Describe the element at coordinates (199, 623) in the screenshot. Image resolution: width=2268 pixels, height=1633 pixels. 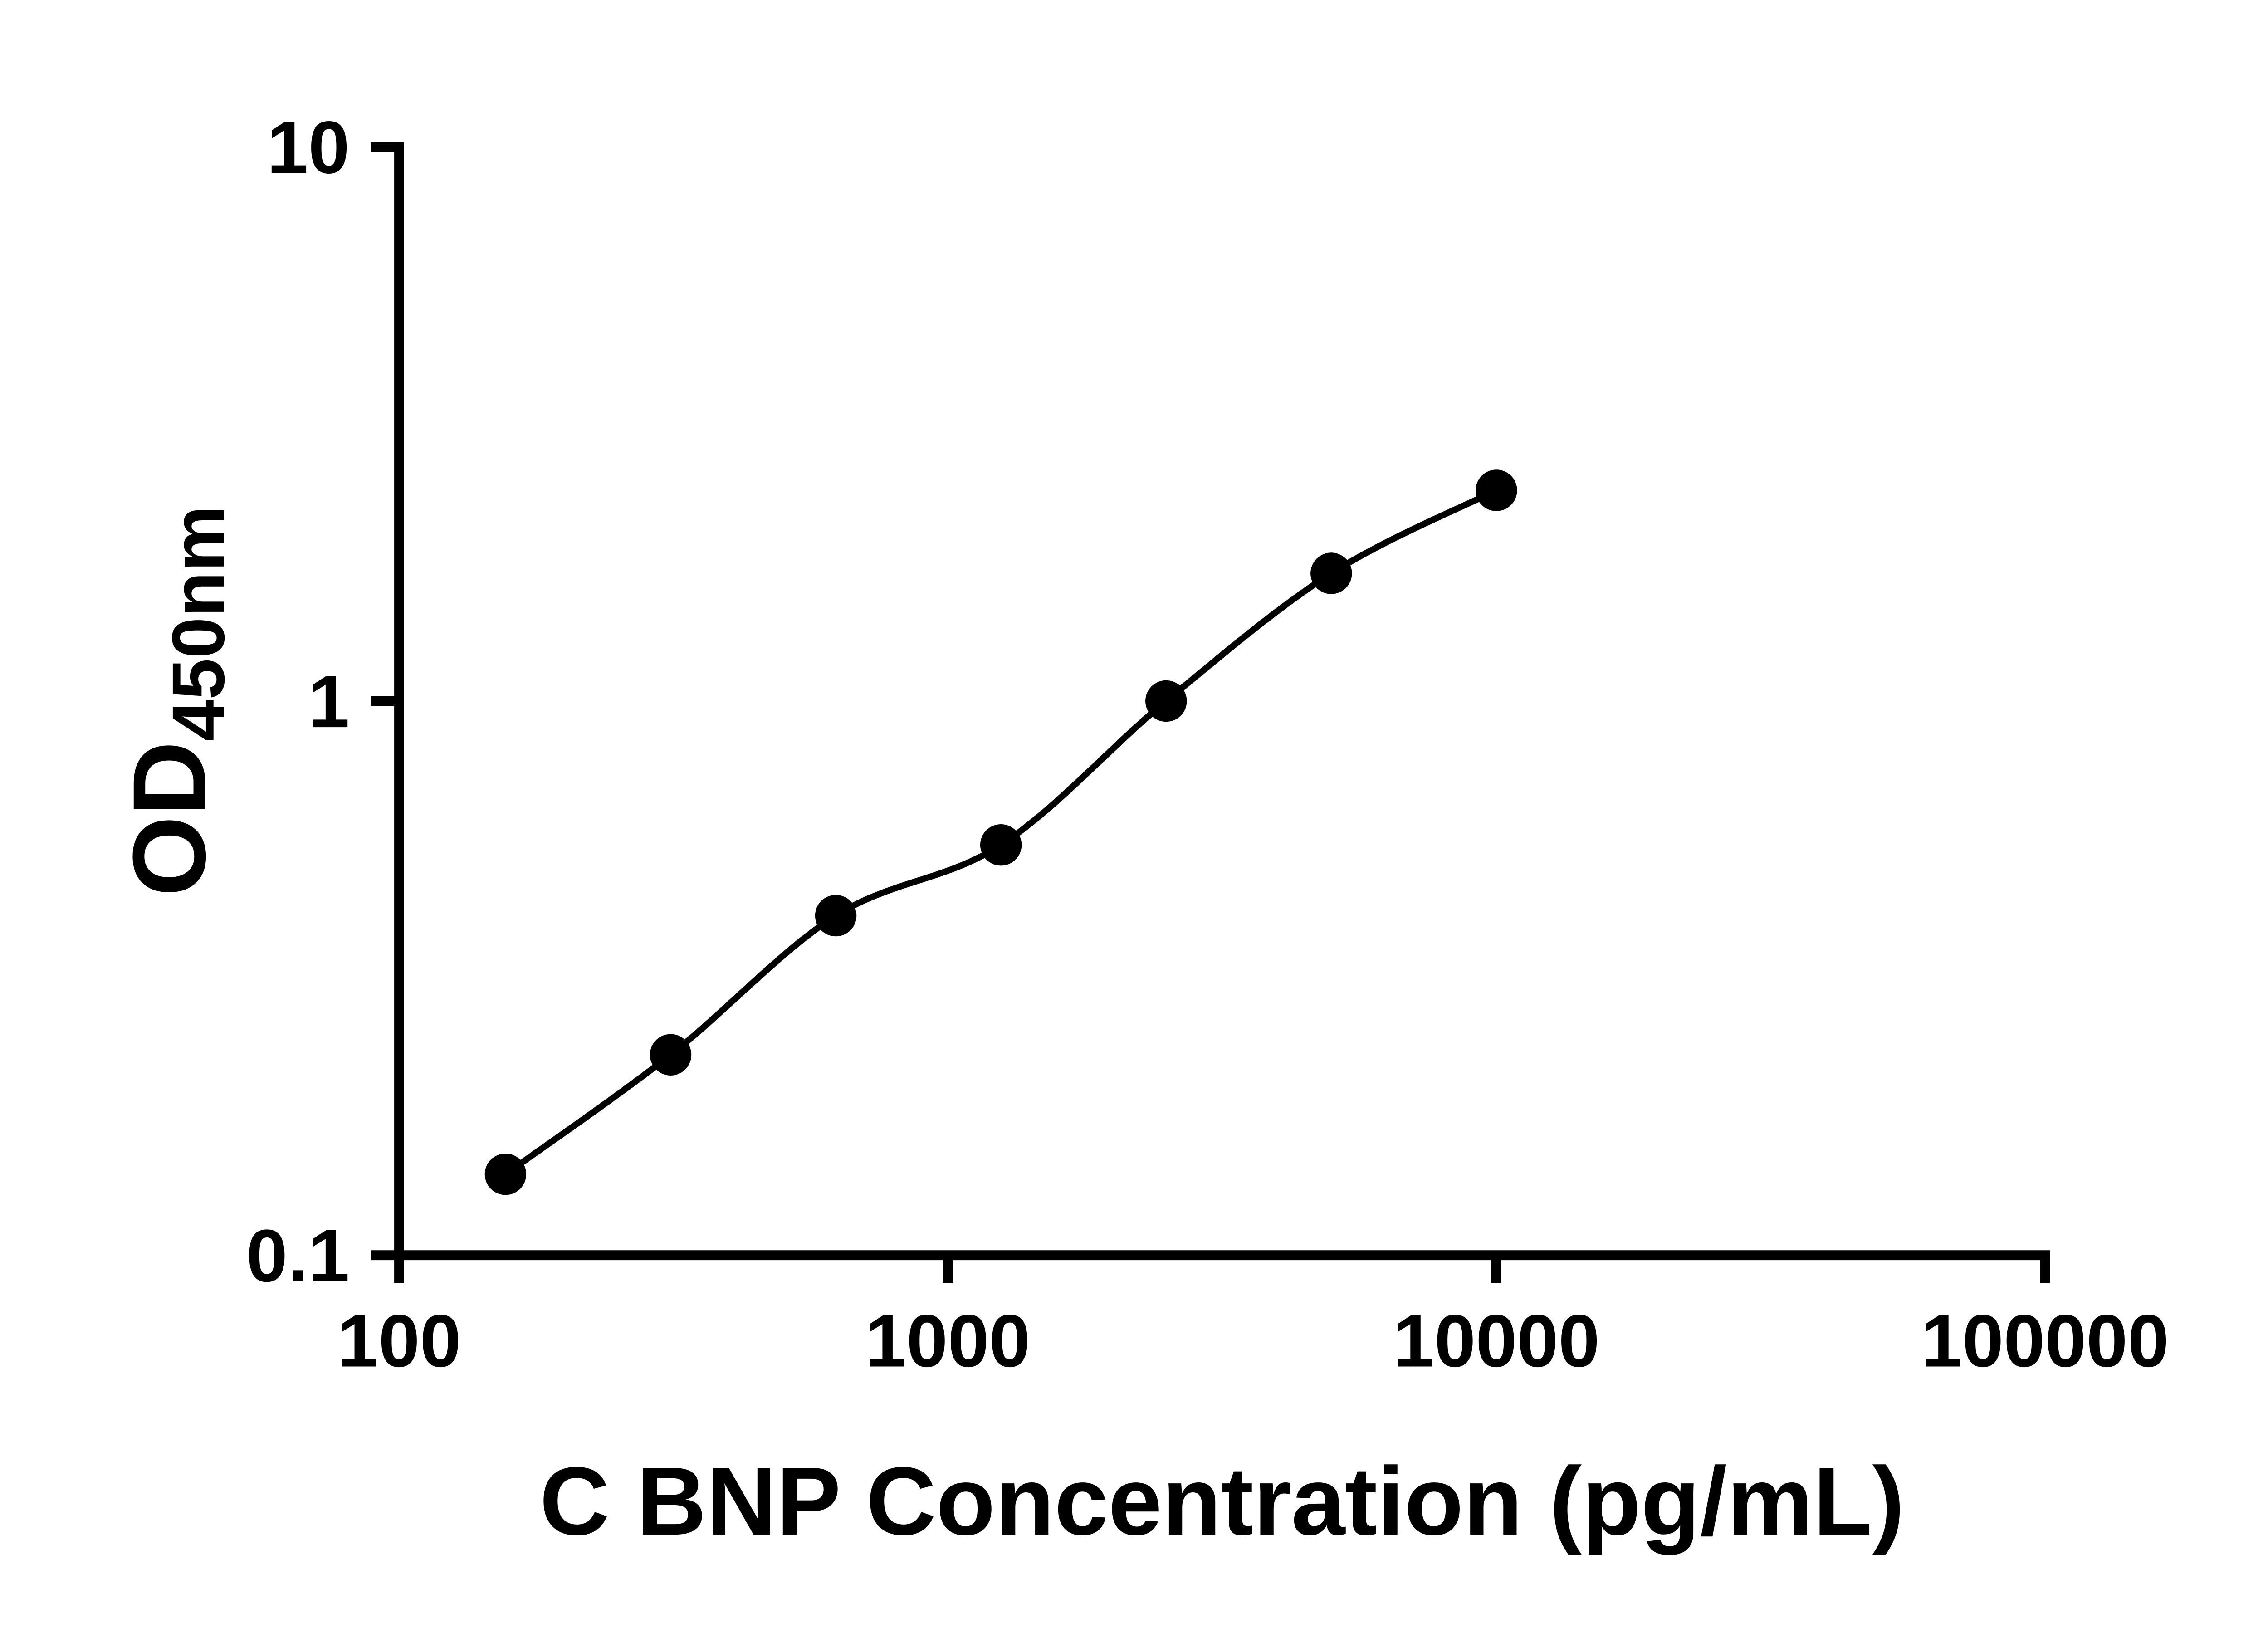
I see `y-axis-title-subscript: 450nm` at that location.